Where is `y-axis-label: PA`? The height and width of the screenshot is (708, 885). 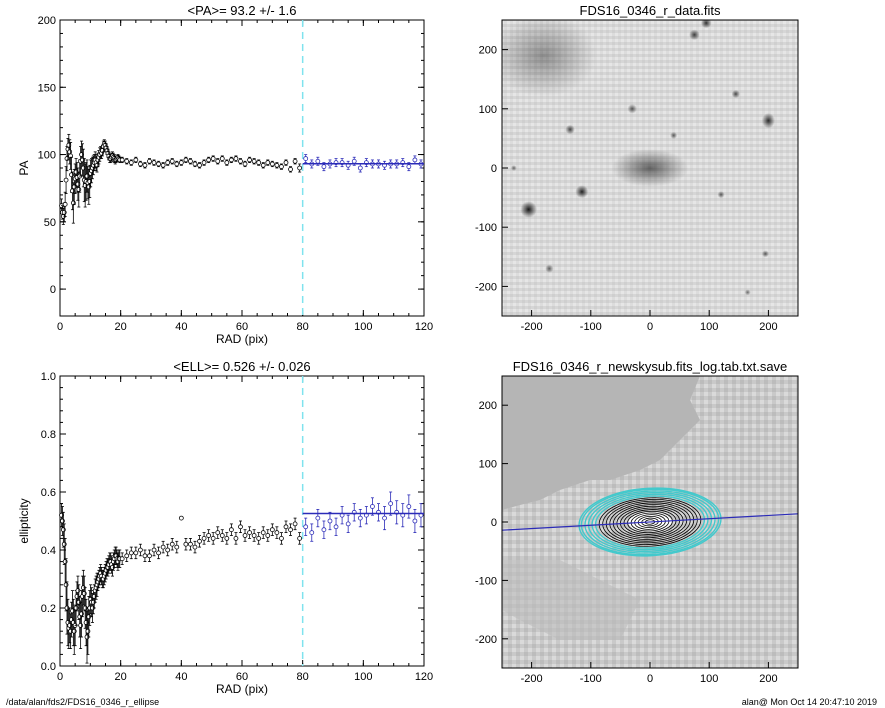 y-axis-label: PA is located at coordinates (24, 167).